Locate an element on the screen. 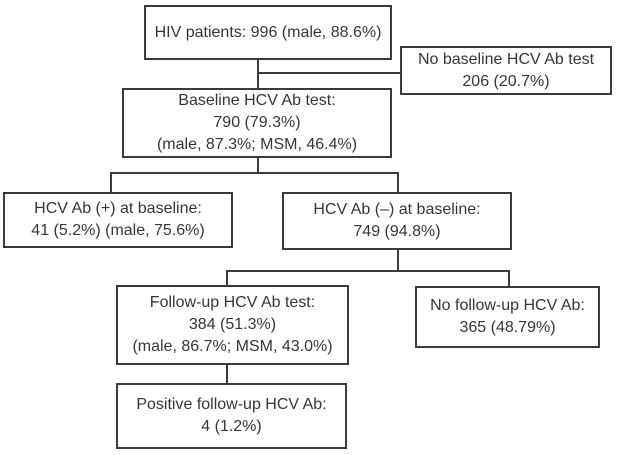 This screenshot has width=617, height=455. node-text: 790 (79.3%) is located at coordinates (257, 122).